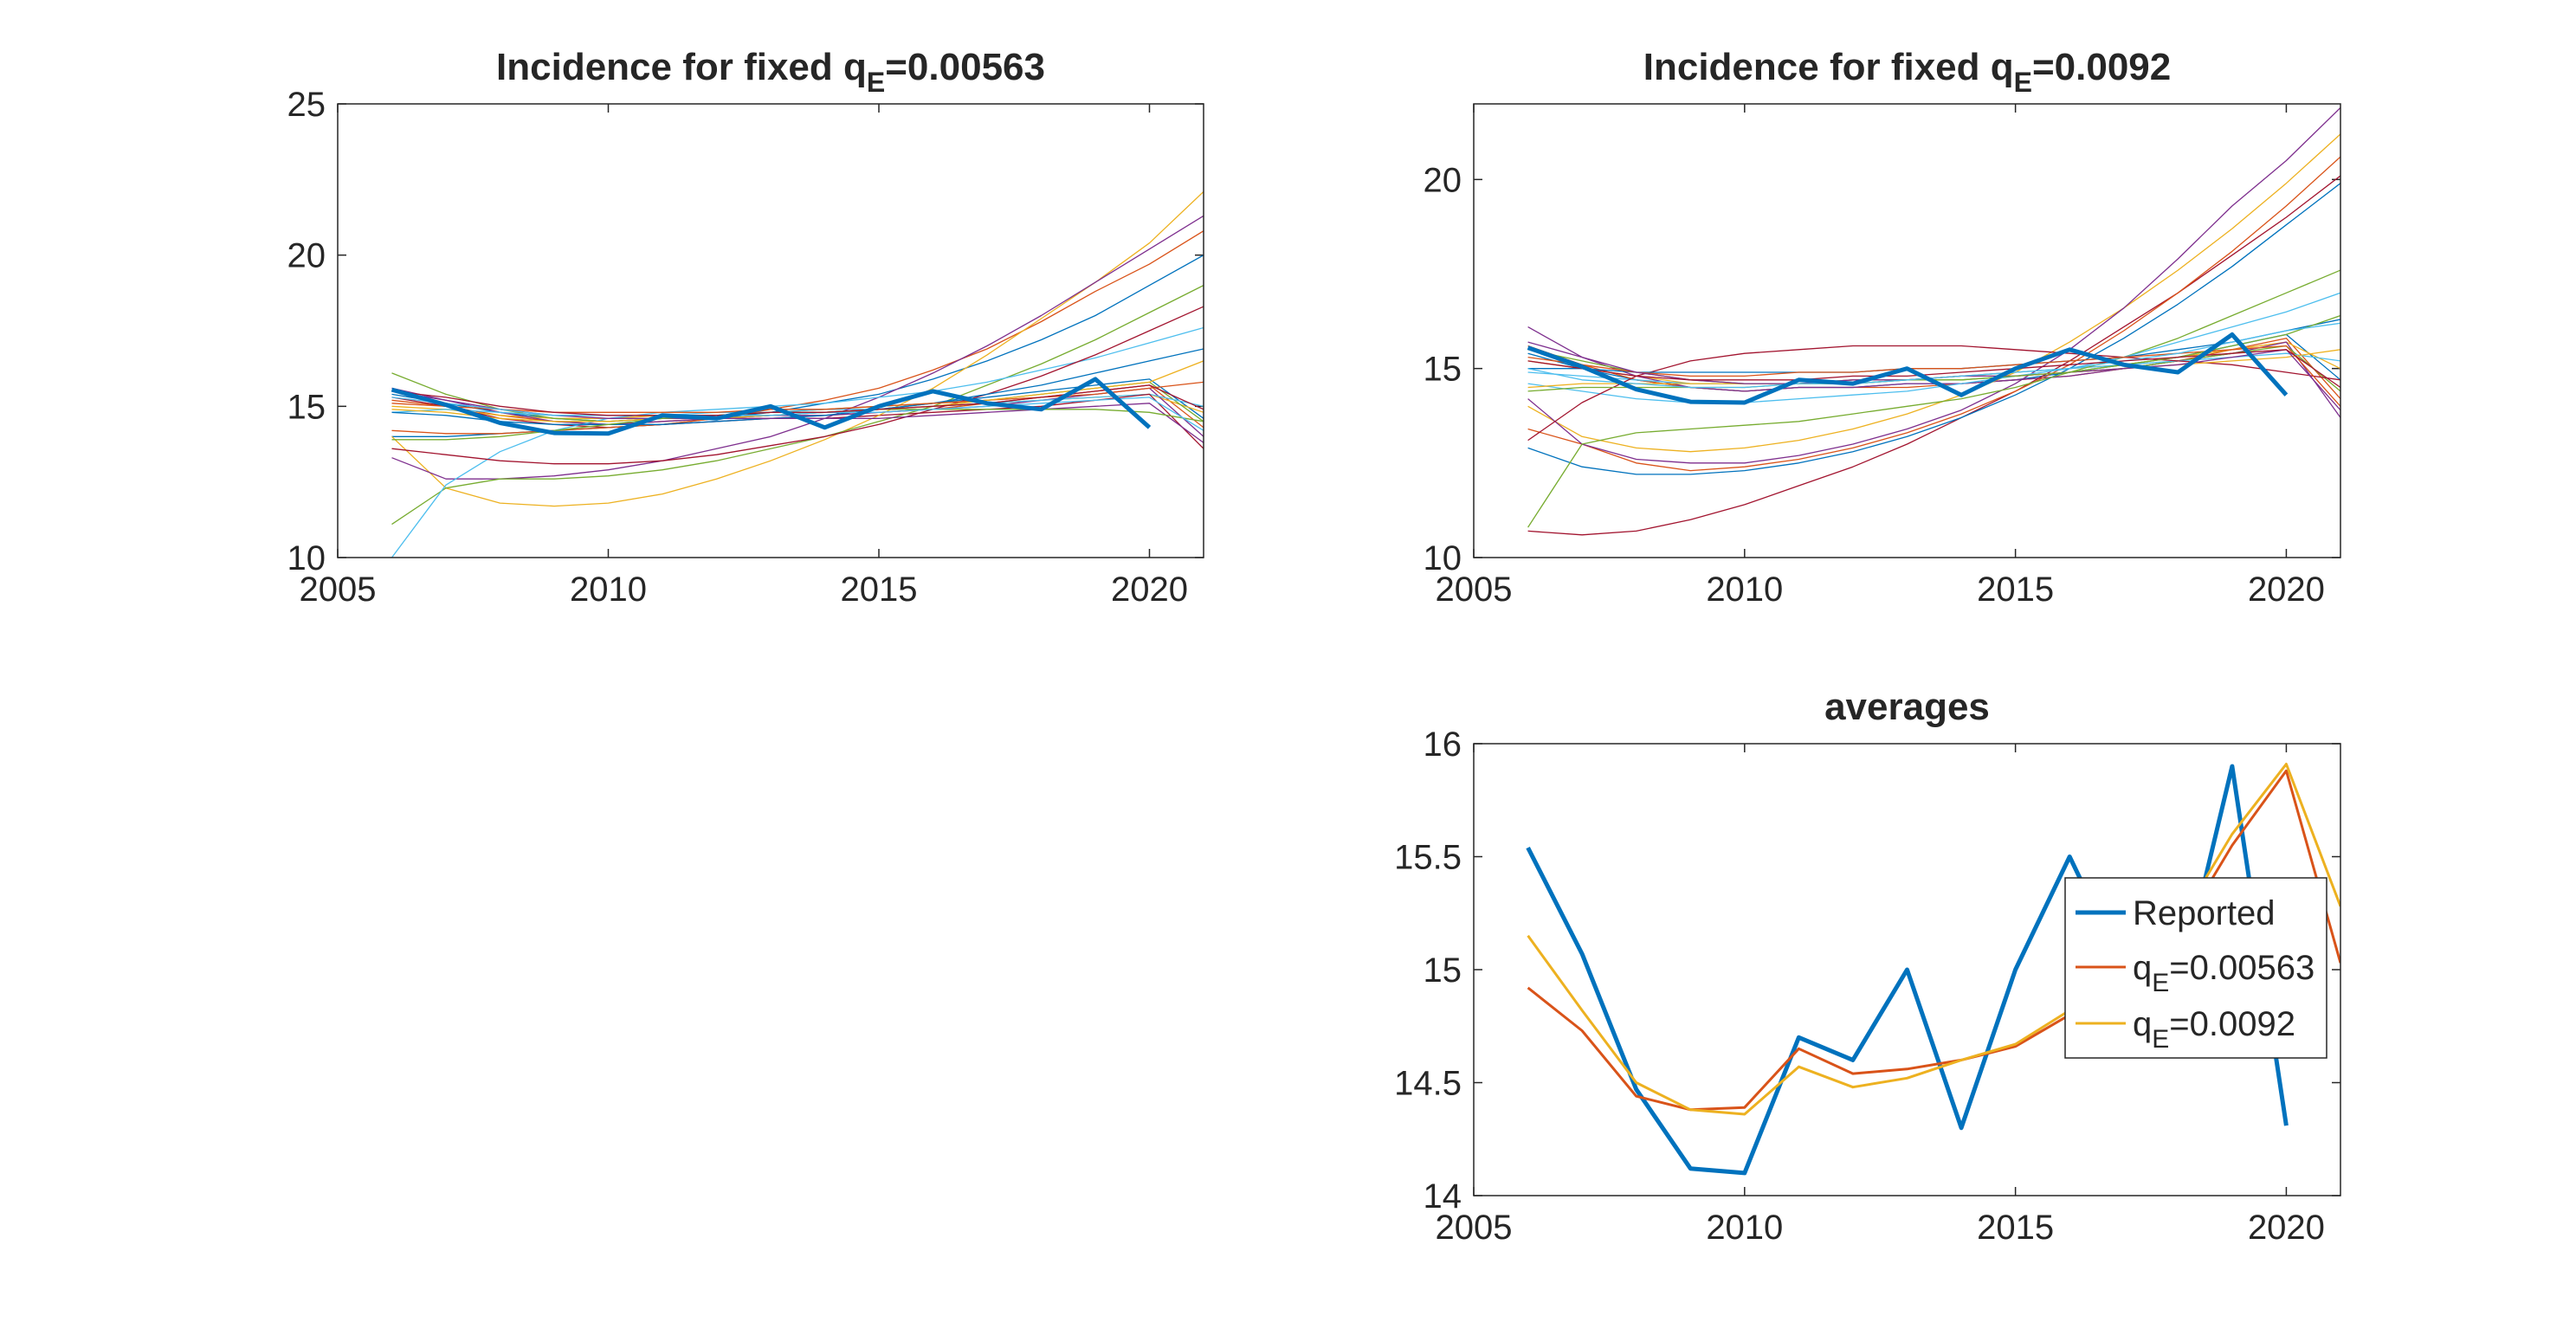 This screenshot has width=2576, height=1335. I want to click on legend-label: qE=0.00563, so click(2224, 973).